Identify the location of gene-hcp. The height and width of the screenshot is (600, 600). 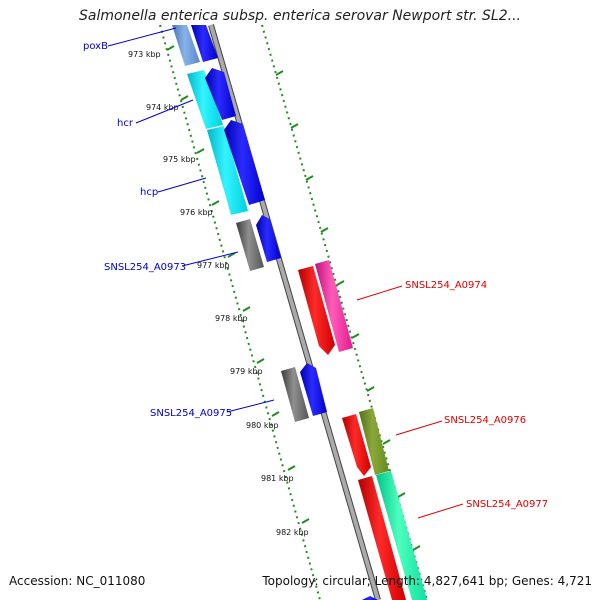
(227, 170).